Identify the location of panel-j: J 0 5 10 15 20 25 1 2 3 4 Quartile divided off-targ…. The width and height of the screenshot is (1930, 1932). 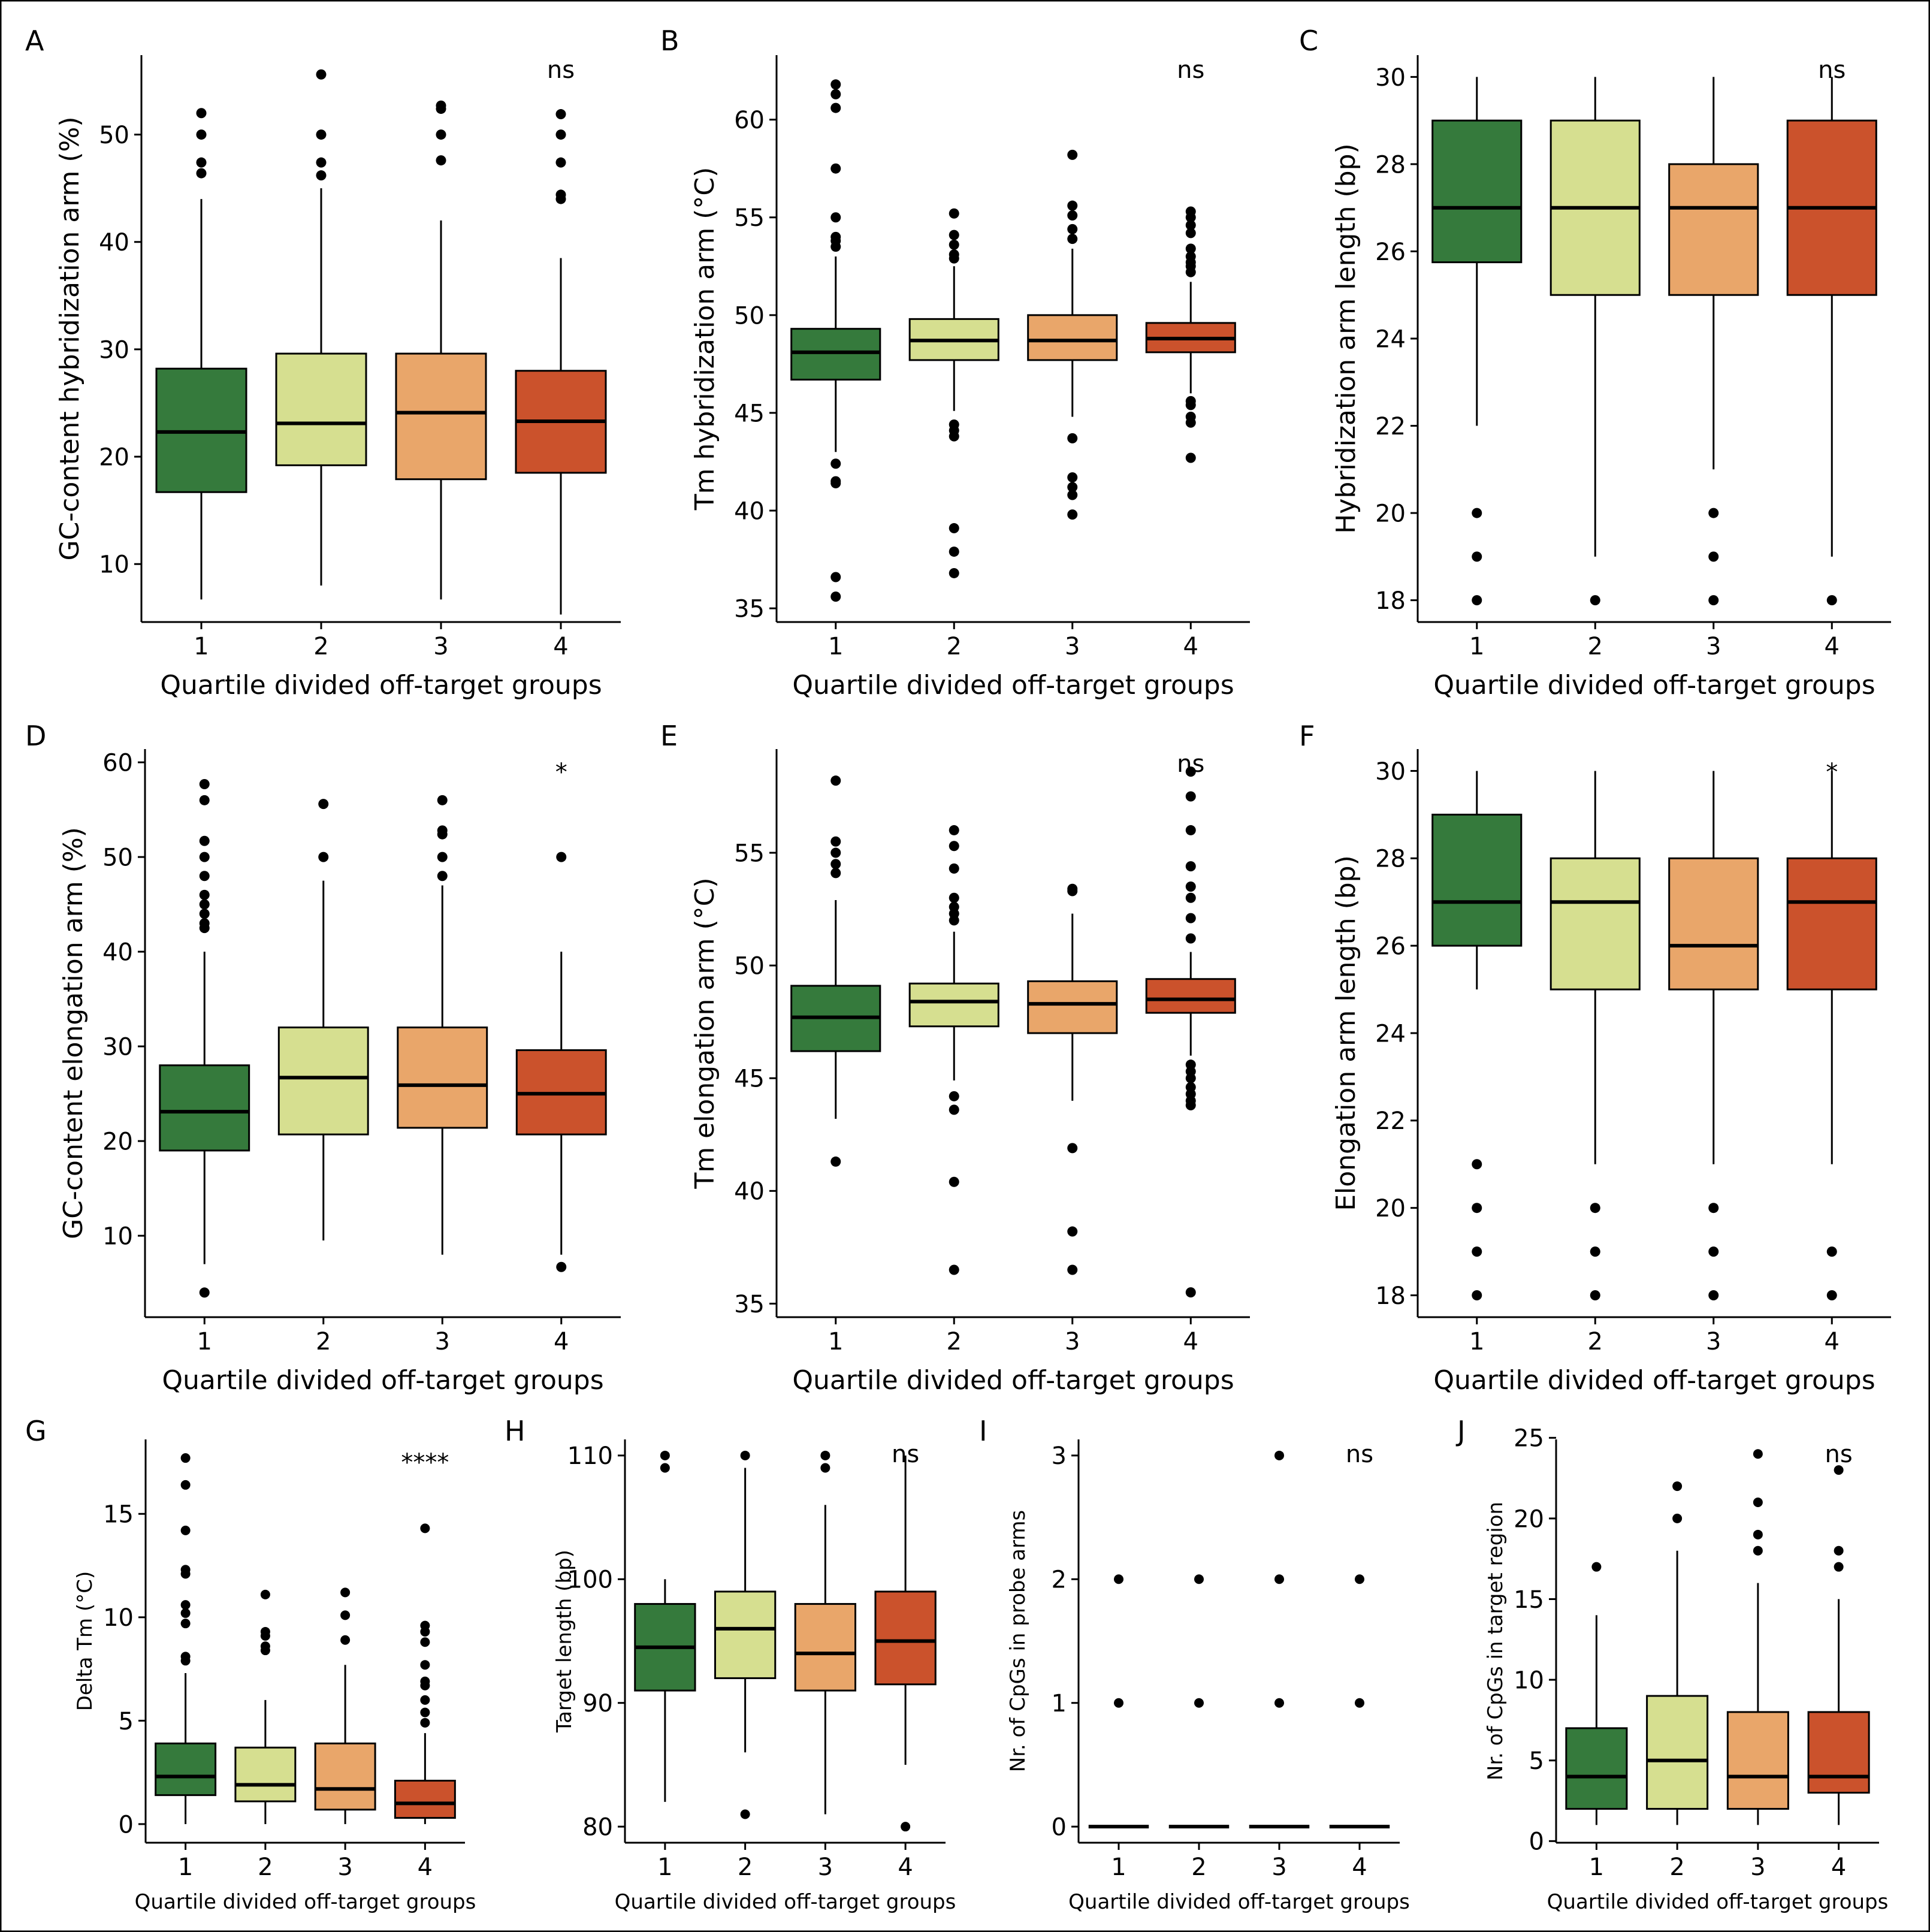
(1671, 1664).